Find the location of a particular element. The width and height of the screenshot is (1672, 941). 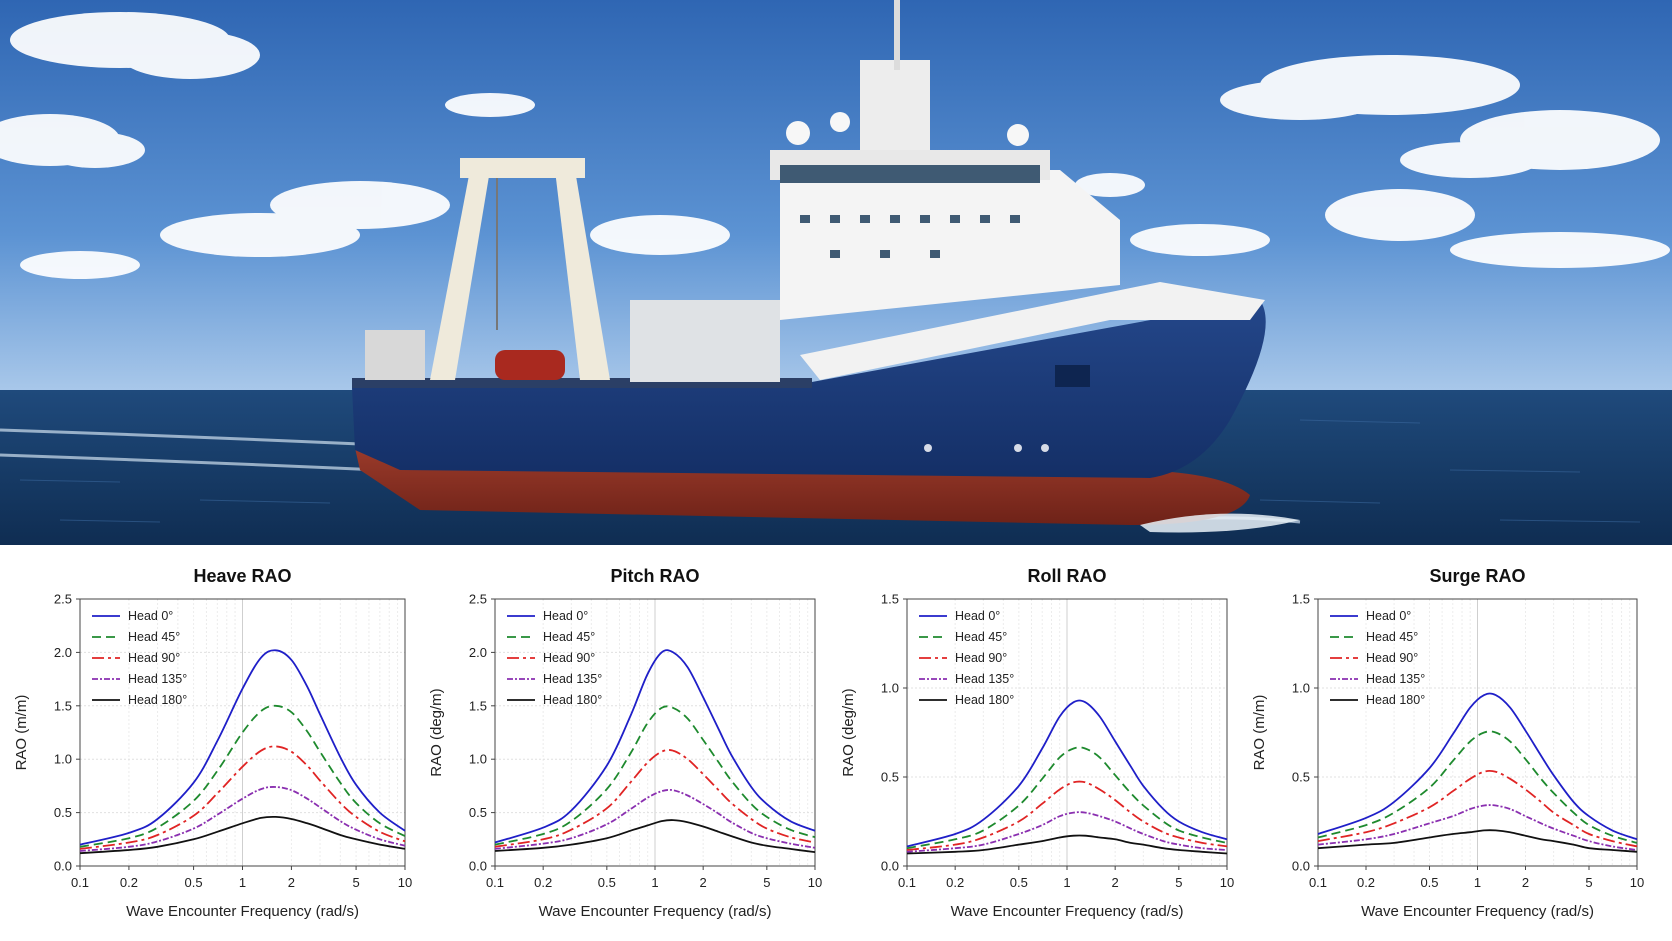

chart-title: Surge RAO is located at coordinates (1477, 576).